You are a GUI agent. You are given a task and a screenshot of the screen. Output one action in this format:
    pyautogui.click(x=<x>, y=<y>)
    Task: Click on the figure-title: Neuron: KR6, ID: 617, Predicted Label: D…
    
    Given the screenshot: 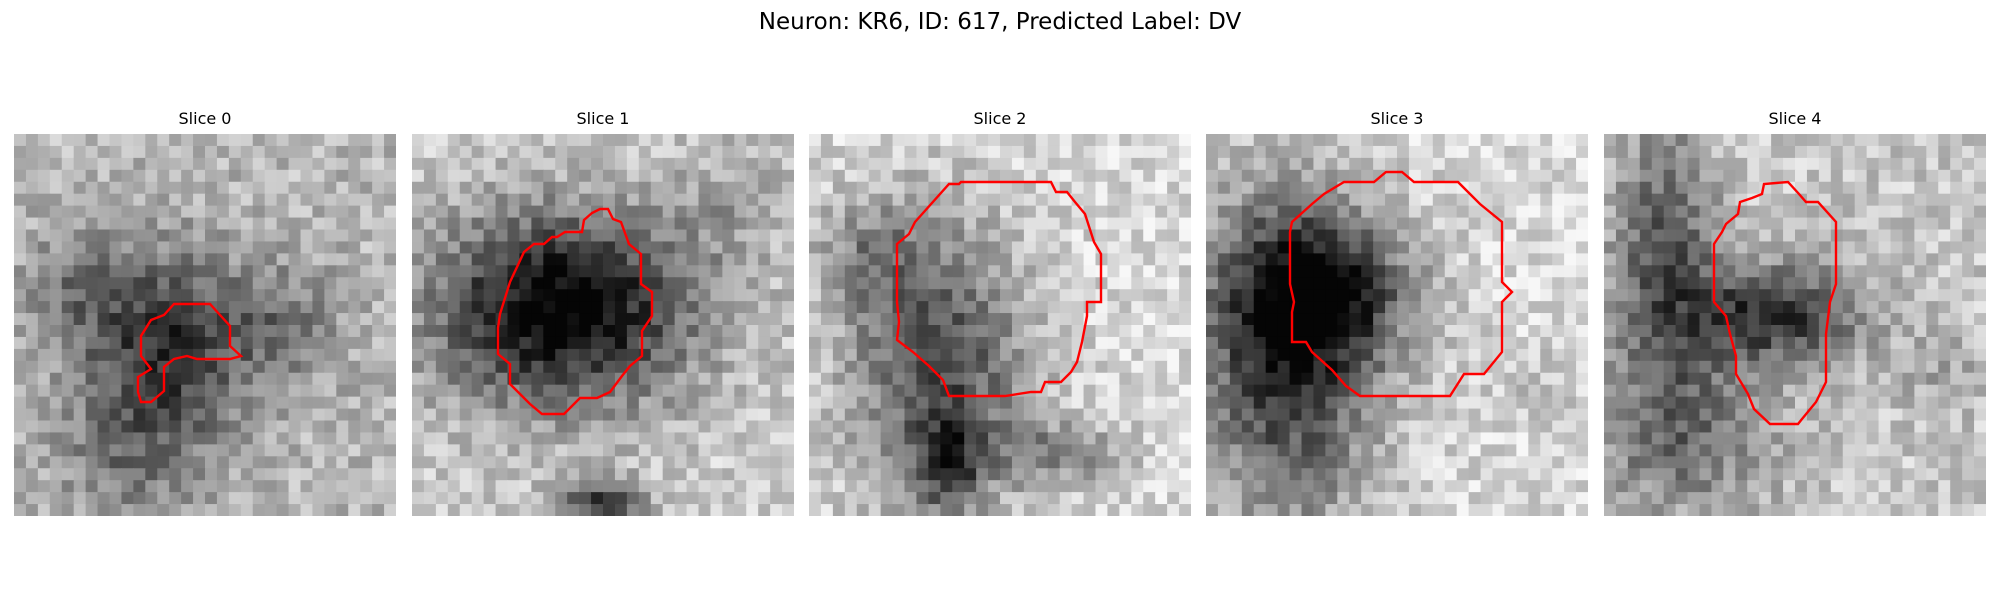 What is the action you would take?
    pyautogui.click(x=1000, y=22)
    